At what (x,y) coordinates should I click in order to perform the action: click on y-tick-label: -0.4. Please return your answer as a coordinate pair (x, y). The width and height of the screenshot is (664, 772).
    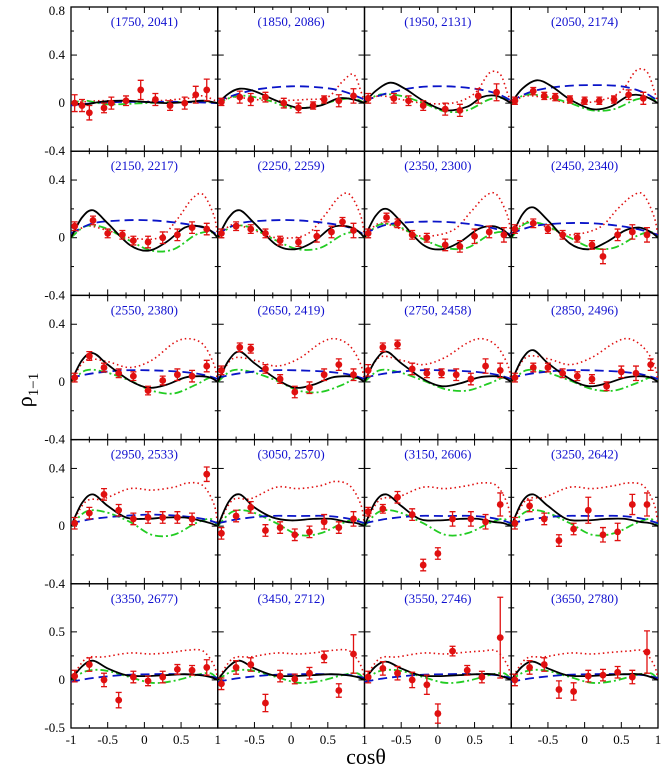
    Looking at the image, I should click on (54, 583).